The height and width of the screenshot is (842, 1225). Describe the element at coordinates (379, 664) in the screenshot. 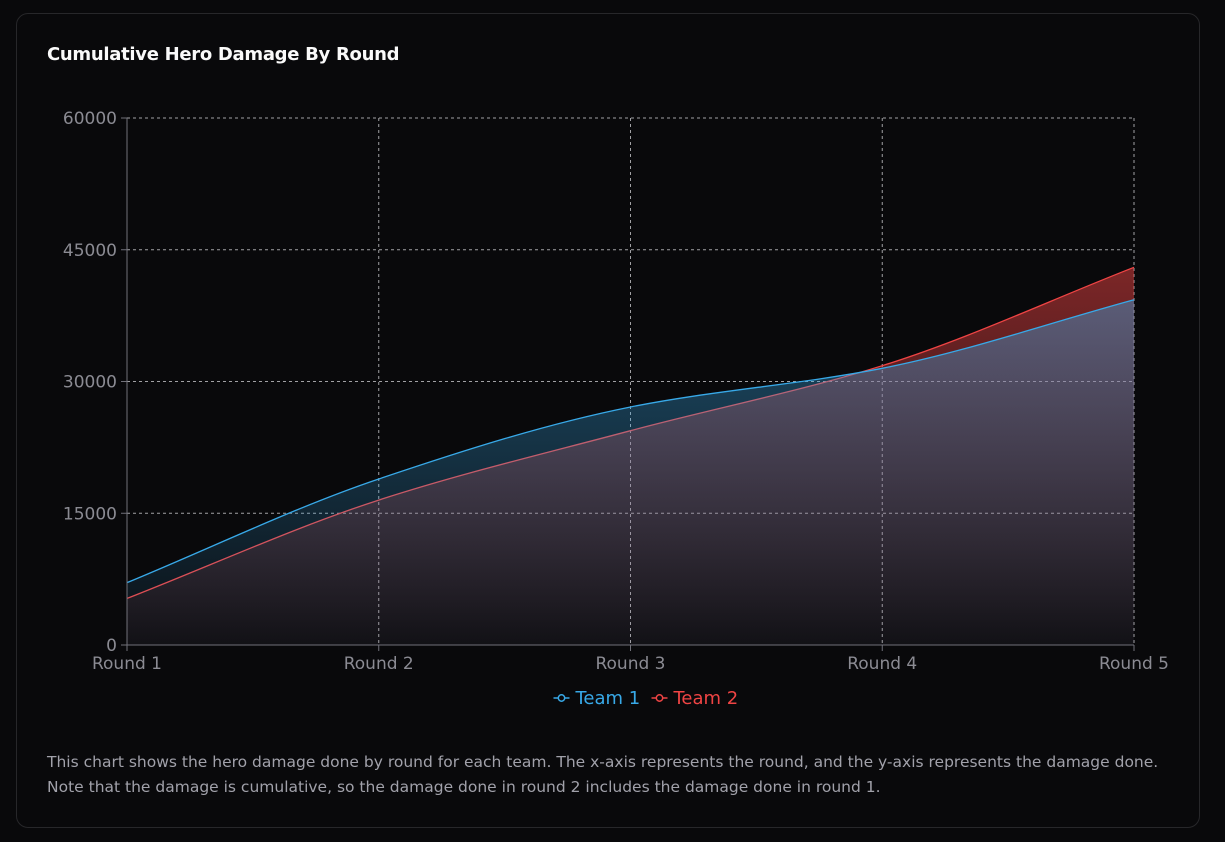

I see `x-tick-label: Round 2` at that location.